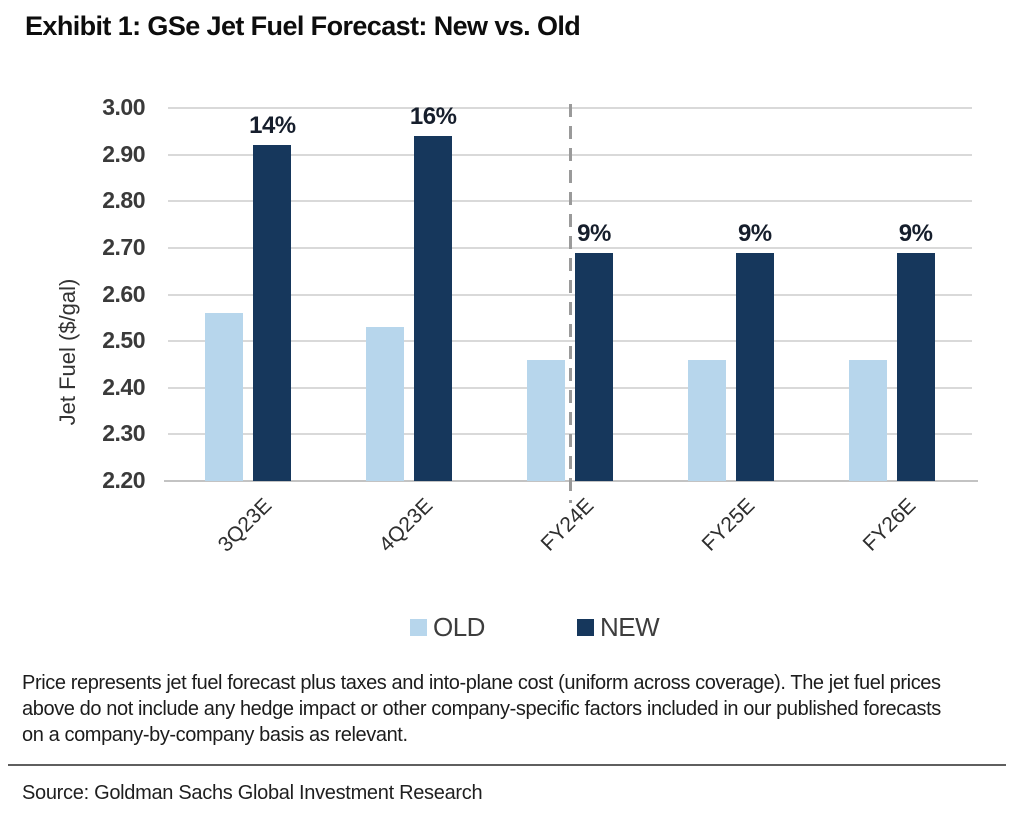  I want to click on bar-new-FY24E, so click(594, 366).